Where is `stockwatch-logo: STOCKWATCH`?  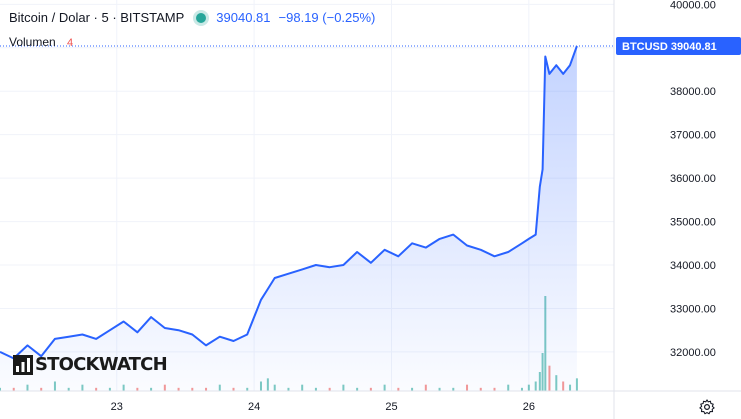
stockwatch-logo: STOCKWATCH is located at coordinates (90, 364).